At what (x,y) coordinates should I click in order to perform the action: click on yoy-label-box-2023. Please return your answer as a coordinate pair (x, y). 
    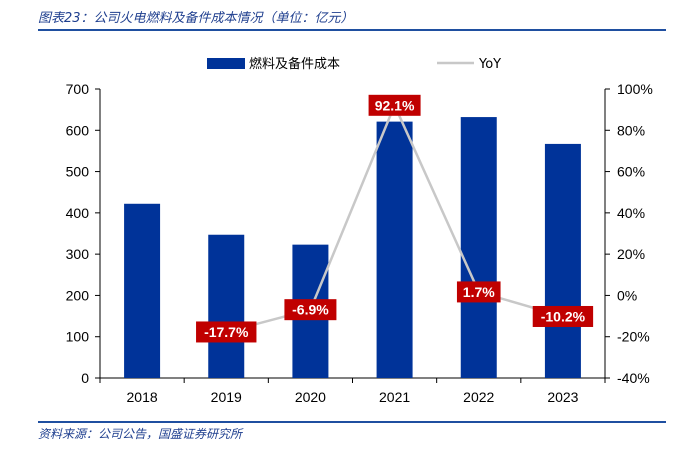
    Looking at the image, I should click on (563, 316).